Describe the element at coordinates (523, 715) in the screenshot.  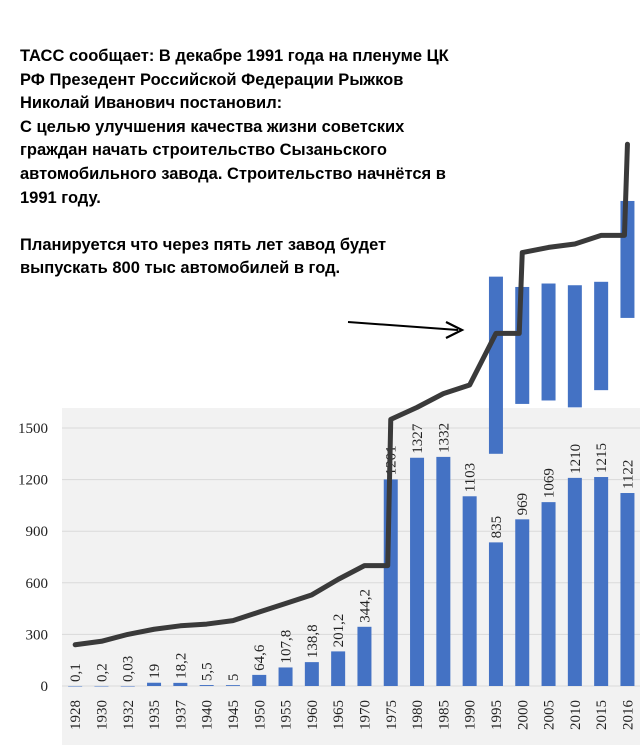
I see `x-tick-label: 2000` at that location.